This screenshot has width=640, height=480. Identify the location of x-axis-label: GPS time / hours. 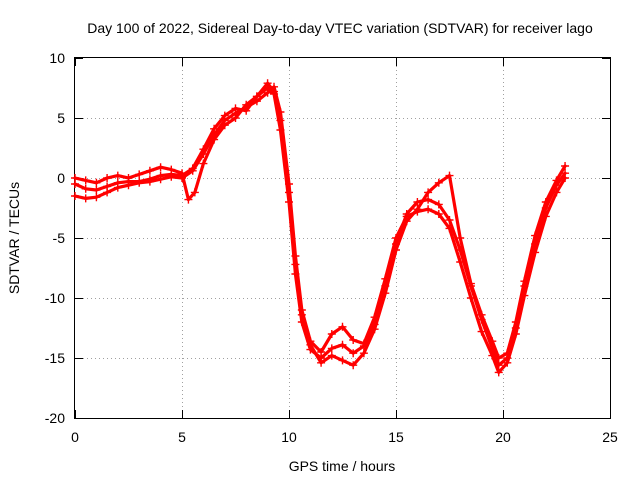
(342, 466).